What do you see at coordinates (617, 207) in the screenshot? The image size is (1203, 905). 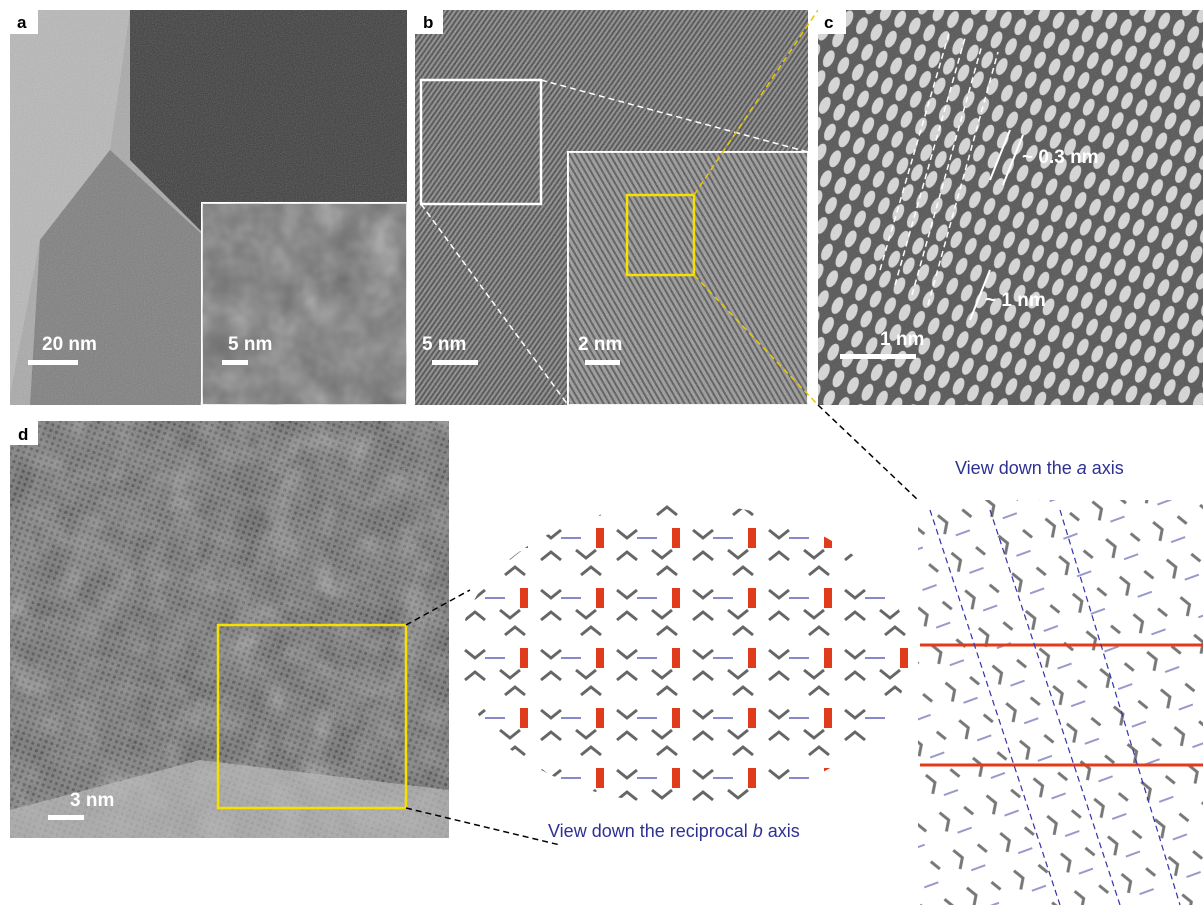 I see `panel-b: b 5 nm 2 nm` at bounding box center [617, 207].